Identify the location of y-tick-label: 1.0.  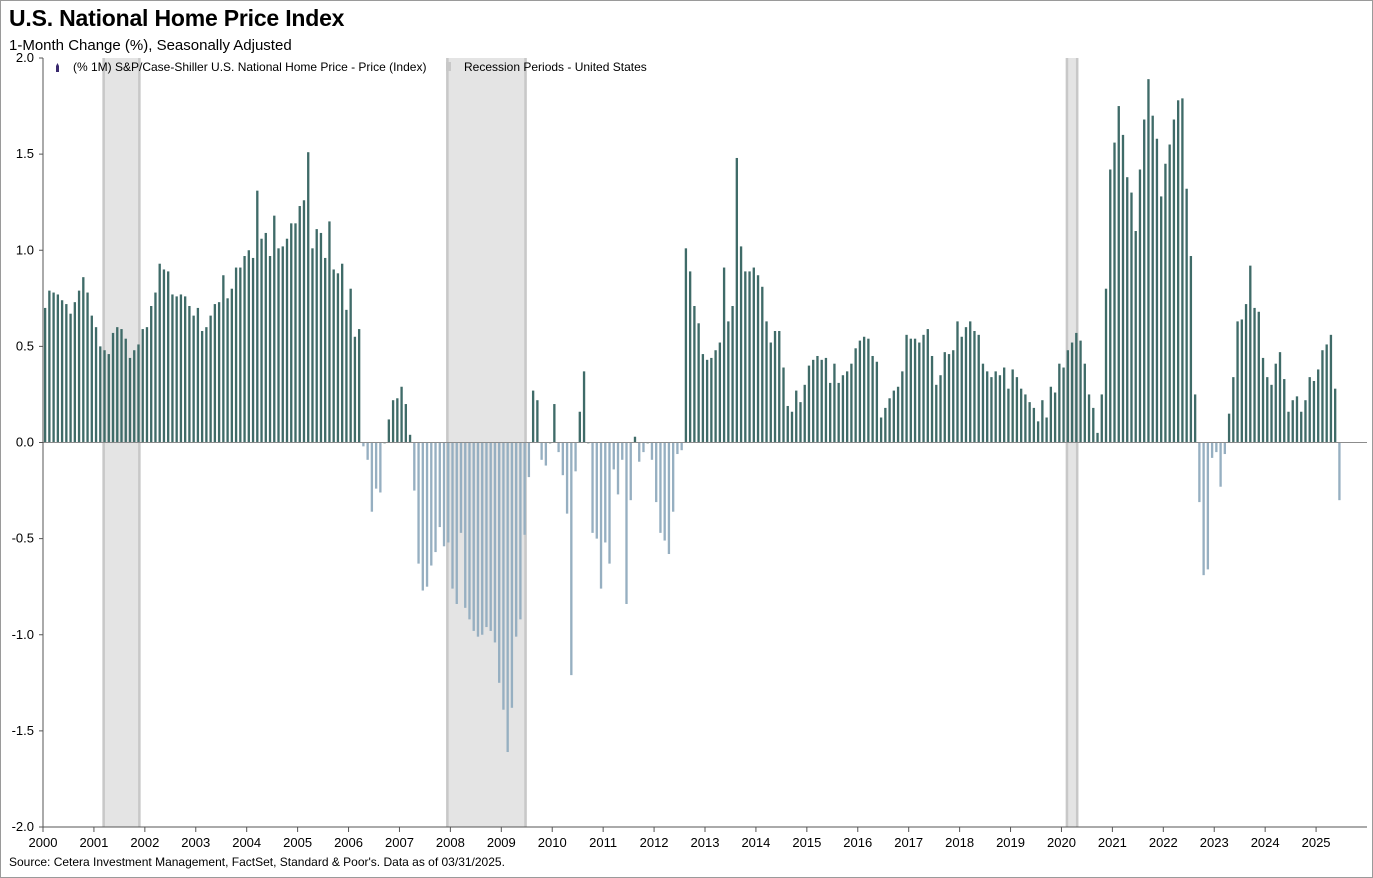
(25, 249).